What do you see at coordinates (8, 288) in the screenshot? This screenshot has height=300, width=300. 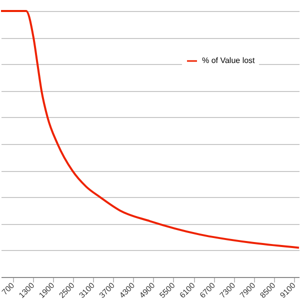 I see `x-tick-label: 700` at bounding box center [8, 288].